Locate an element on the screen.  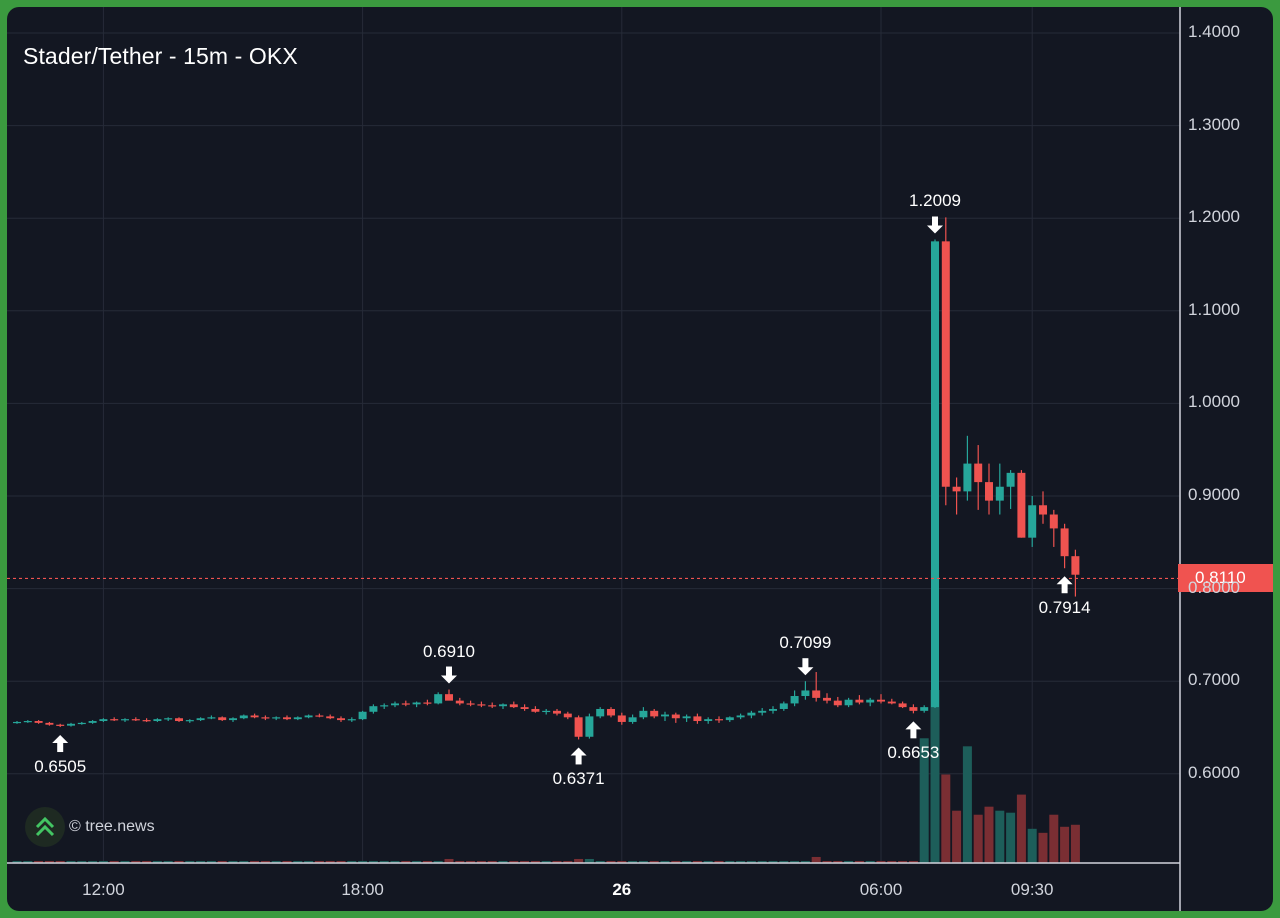
price-tick-label: 0.6000 is located at coordinates (1214, 772).